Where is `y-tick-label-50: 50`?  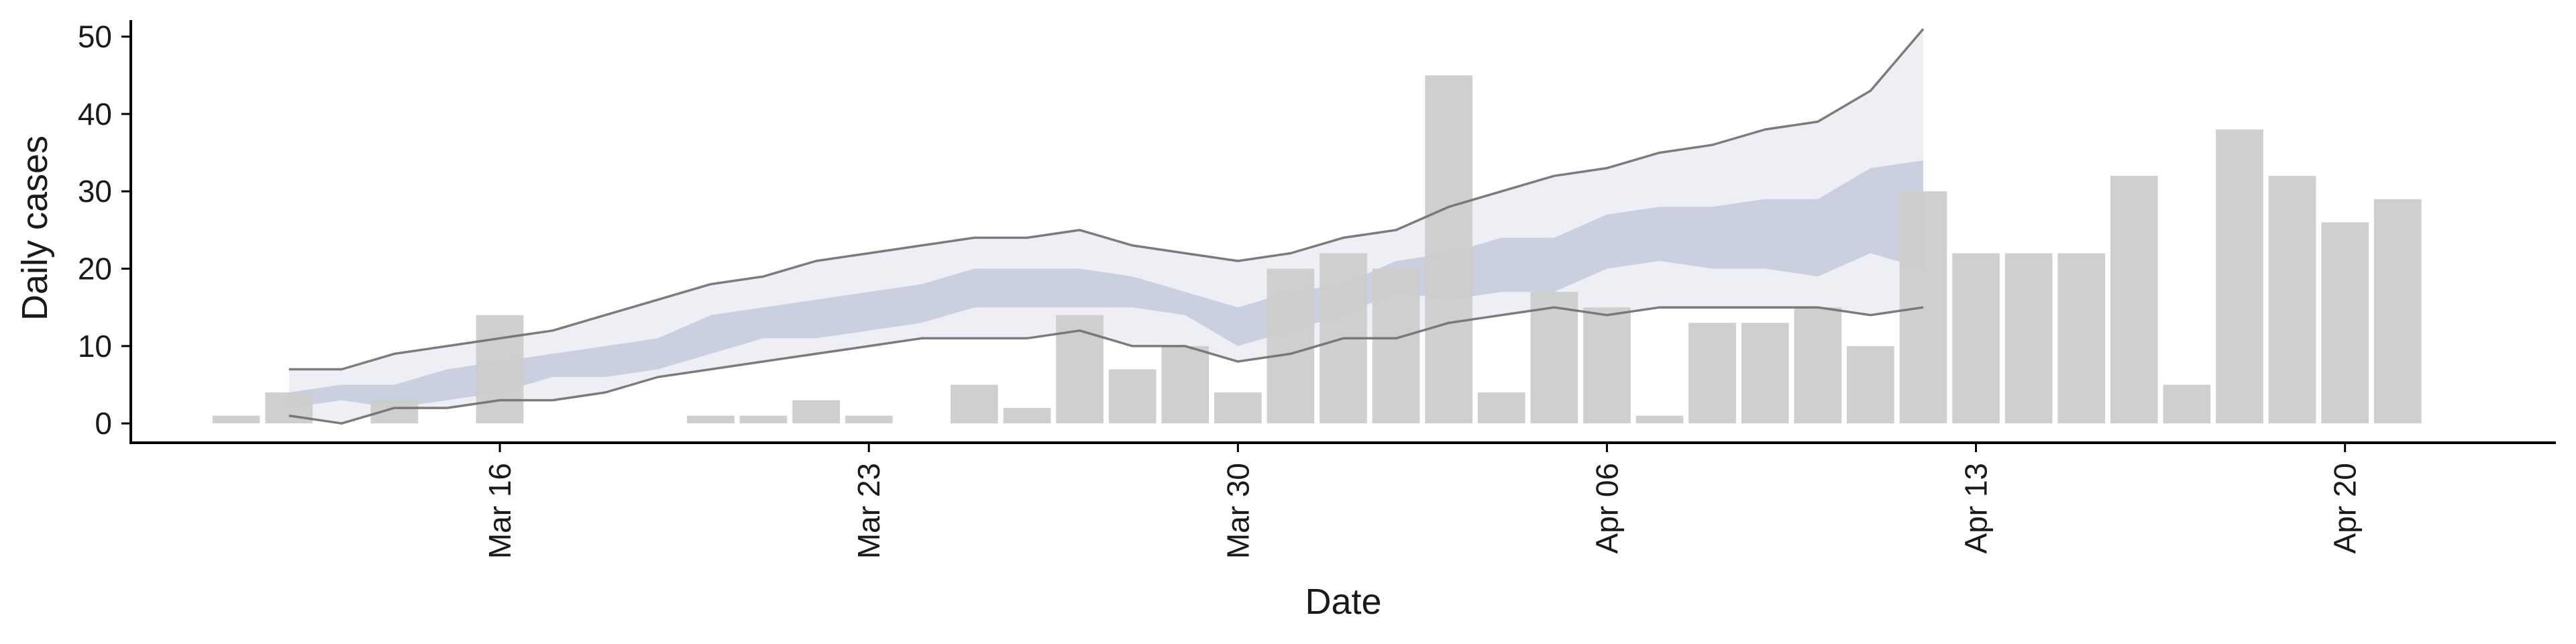 y-tick-label-50: 50 is located at coordinates (95, 36).